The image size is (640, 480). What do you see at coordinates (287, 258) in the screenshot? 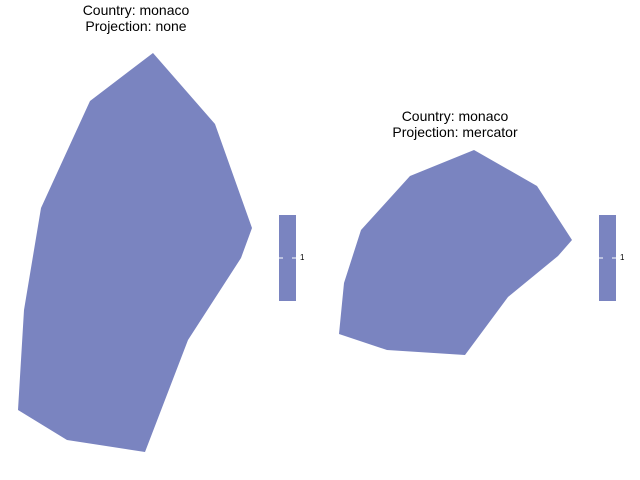
I see `legend-colorbar-none` at bounding box center [287, 258].